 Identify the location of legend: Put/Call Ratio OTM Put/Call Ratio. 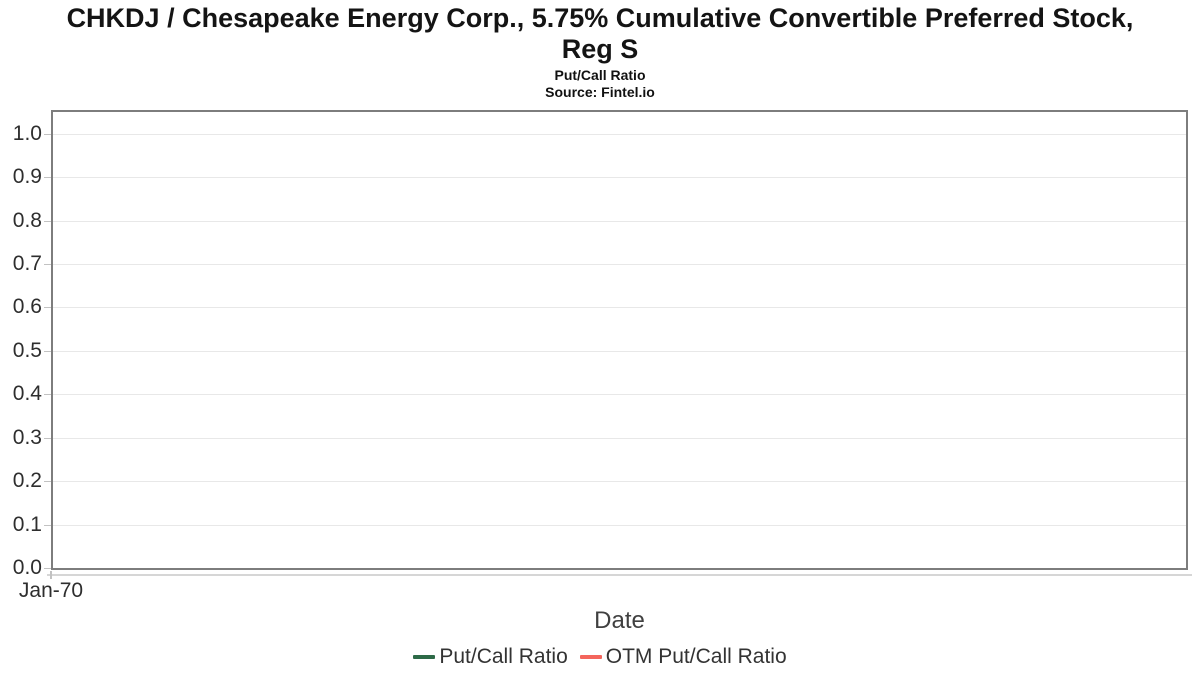
(600, 657).